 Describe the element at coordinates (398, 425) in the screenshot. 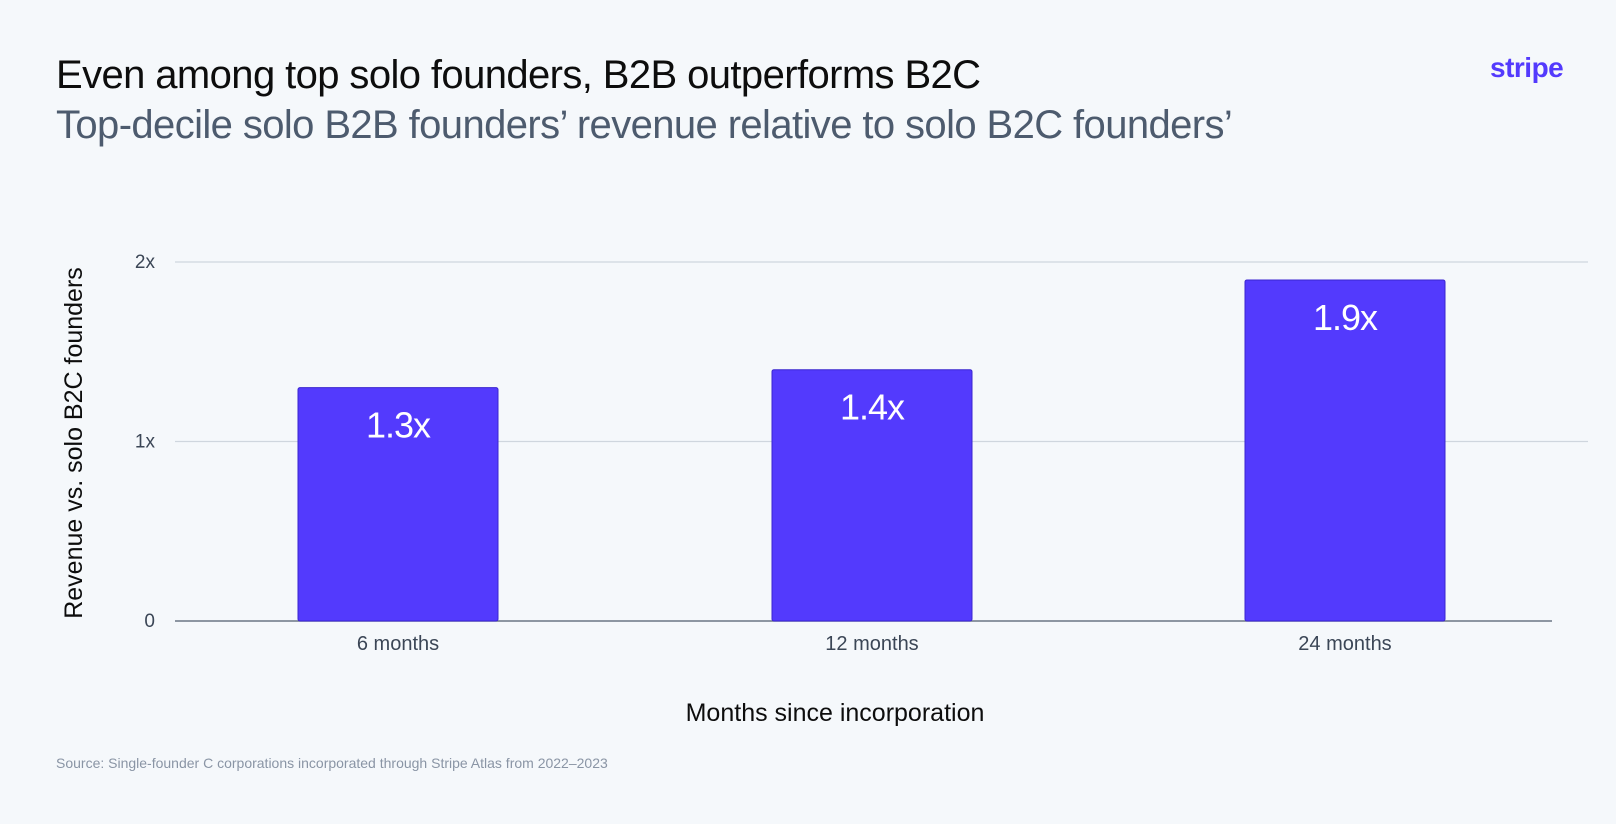

I see `data-label: 1.3x` at that location.